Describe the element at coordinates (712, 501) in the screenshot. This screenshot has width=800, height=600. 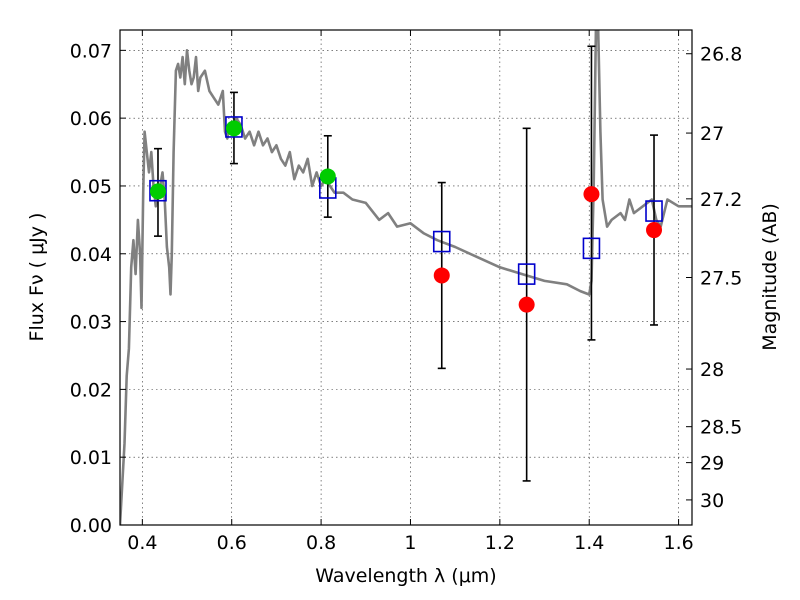
I see `right-tick-label: 30` at that location.